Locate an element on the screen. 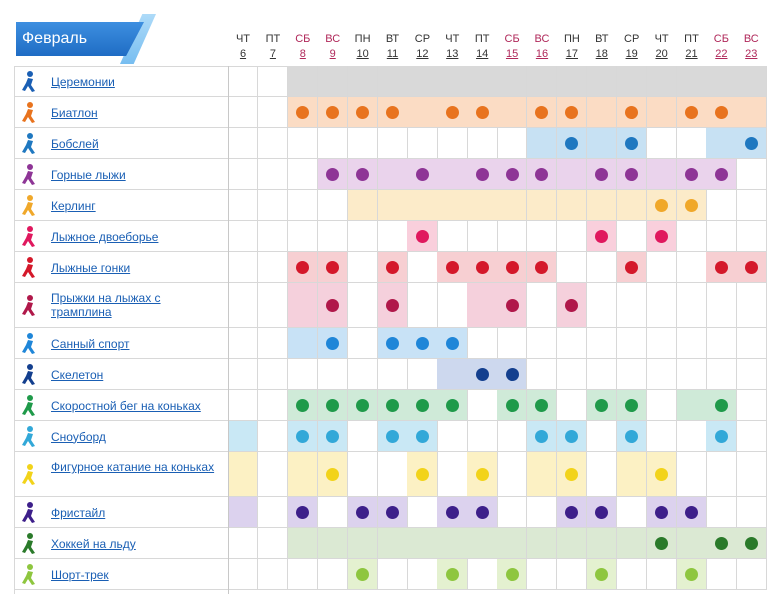 The image size is (770, 598). day-number: 13 is located at coordinates (452, 54).